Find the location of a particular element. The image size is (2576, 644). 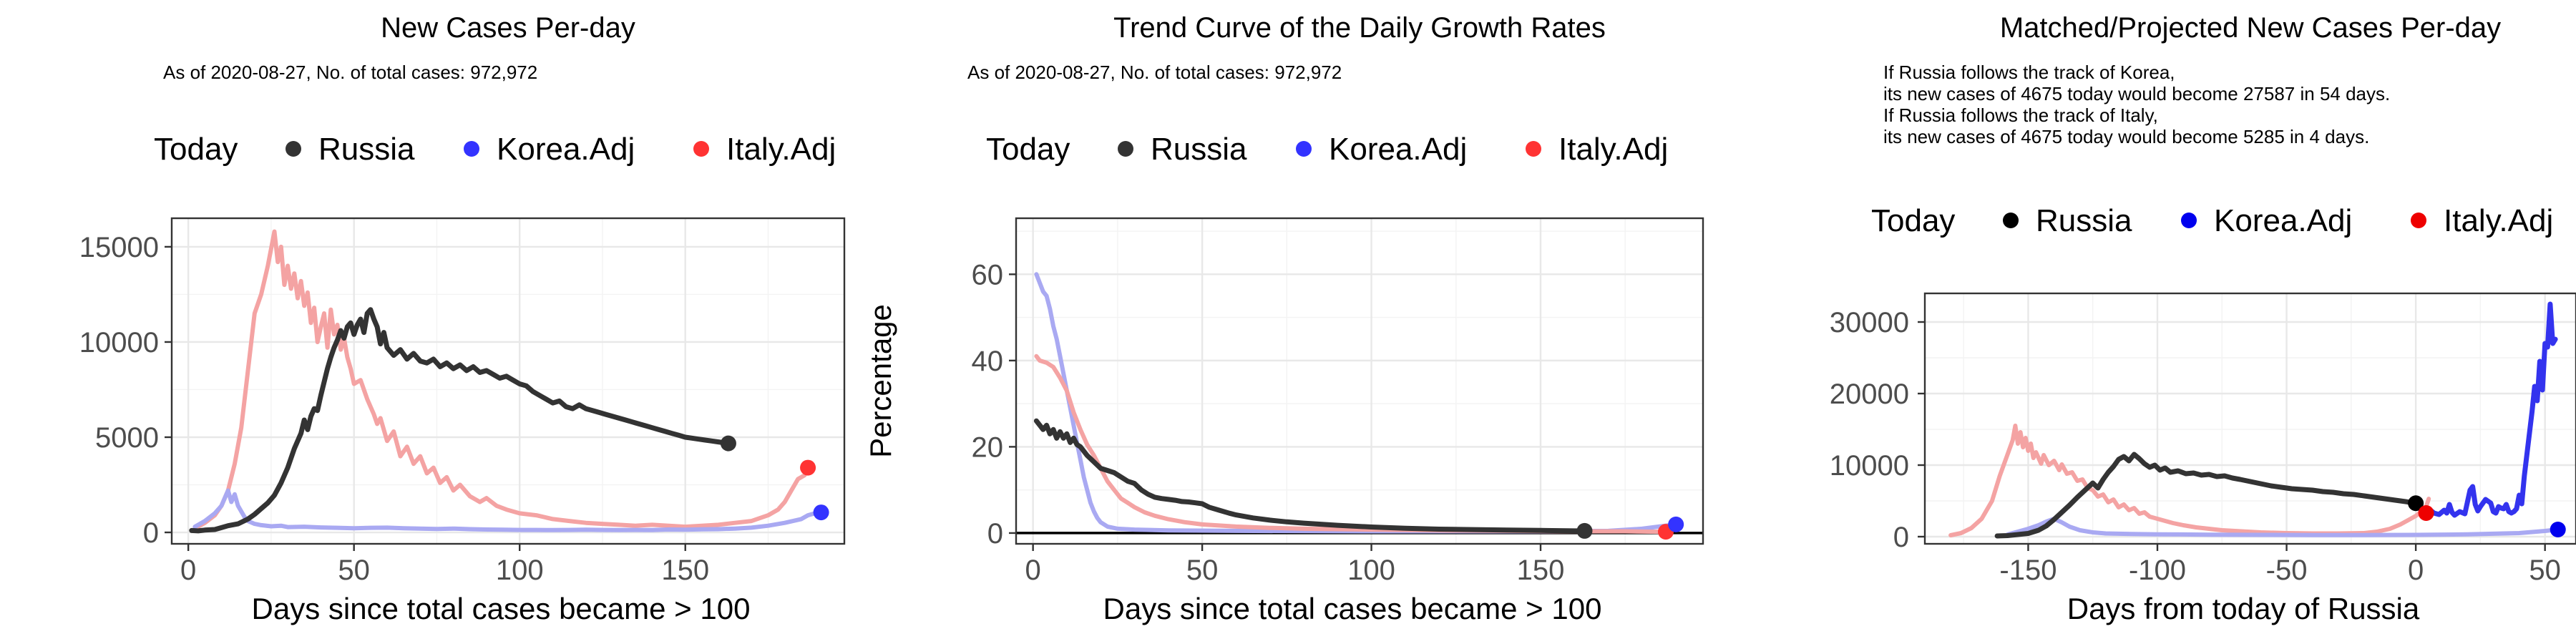

y-tick-label: 15000 is located at coordinates (119, 247).